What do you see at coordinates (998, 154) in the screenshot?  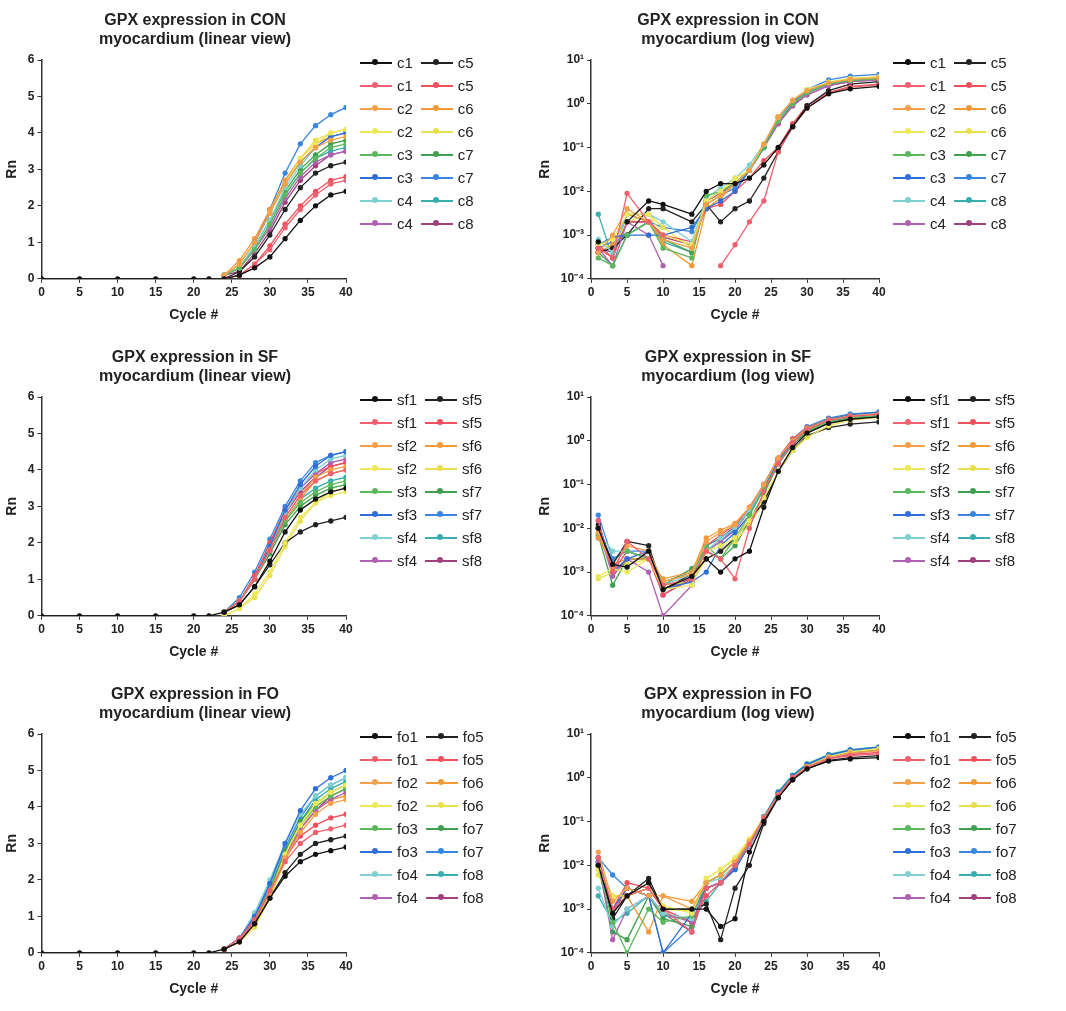 I see `legend-label: c7` at bounding box center [998, 154].